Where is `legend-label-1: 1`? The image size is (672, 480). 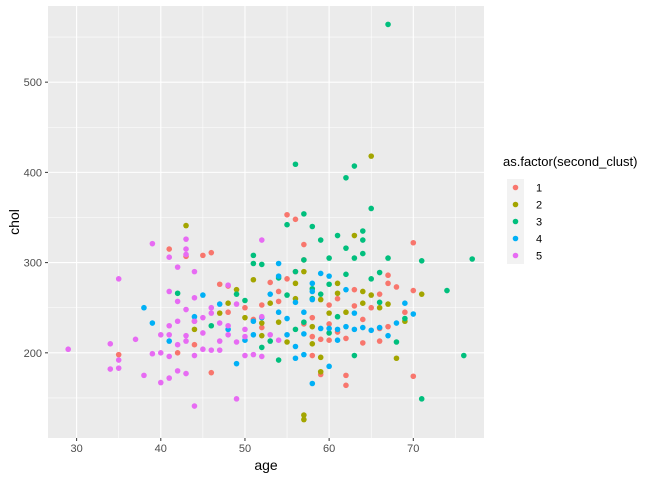 legend-label-1: 1 is located at coordinates (539, 189).